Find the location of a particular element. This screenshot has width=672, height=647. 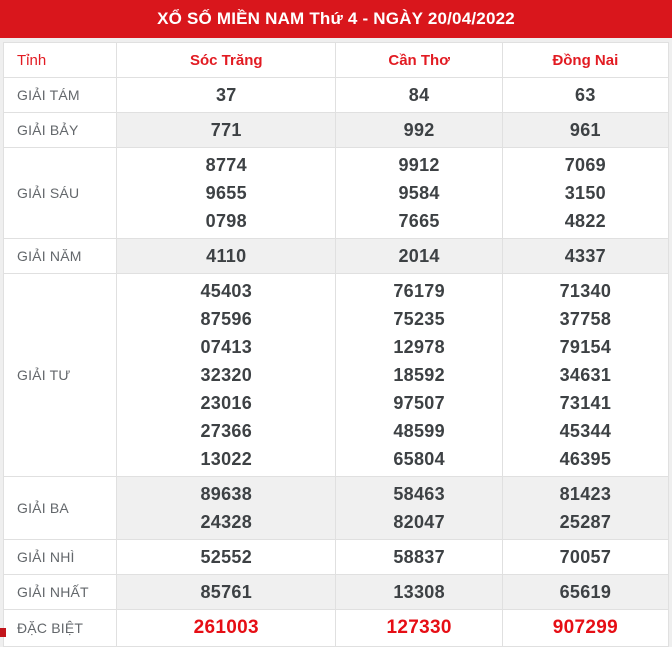

column-header-soc-trang: Sóc Trăng is located at coordinates (226, 60).